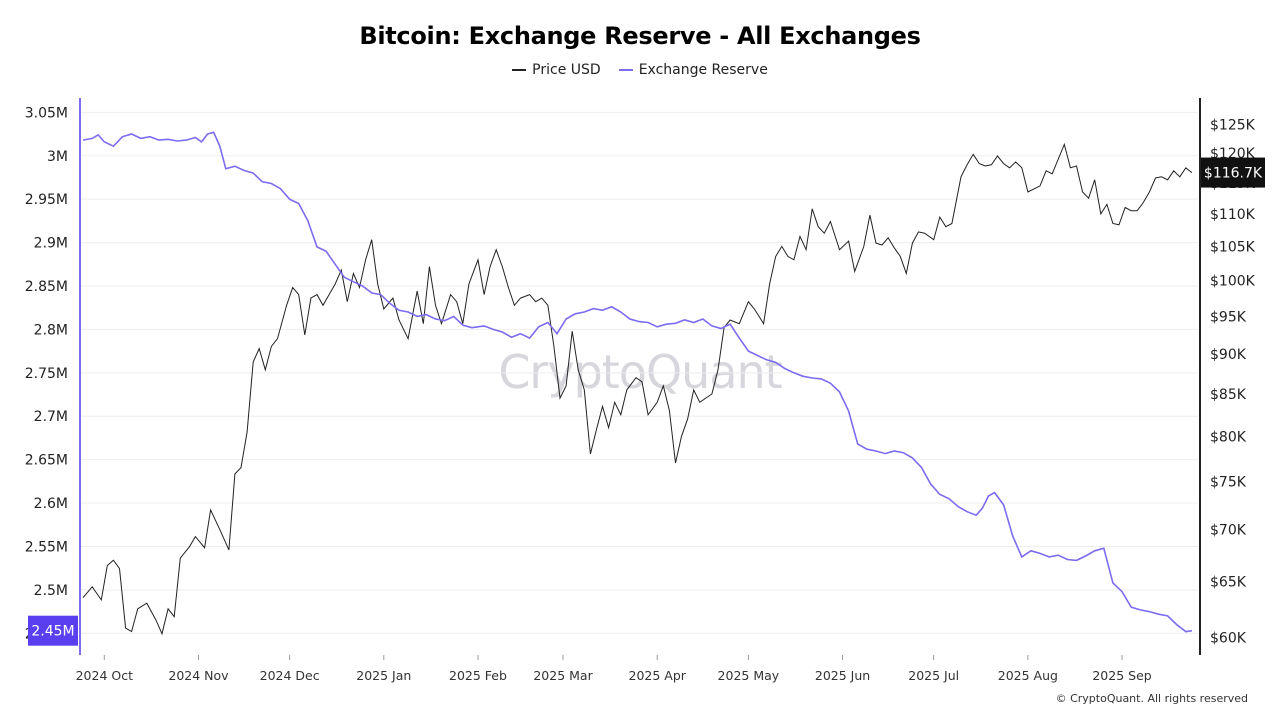 The image size is (1280, 720). Describe the element at coordinates (478, 675) in the screenshot. I see `x-tick-label: 2025 Feb` at that location.